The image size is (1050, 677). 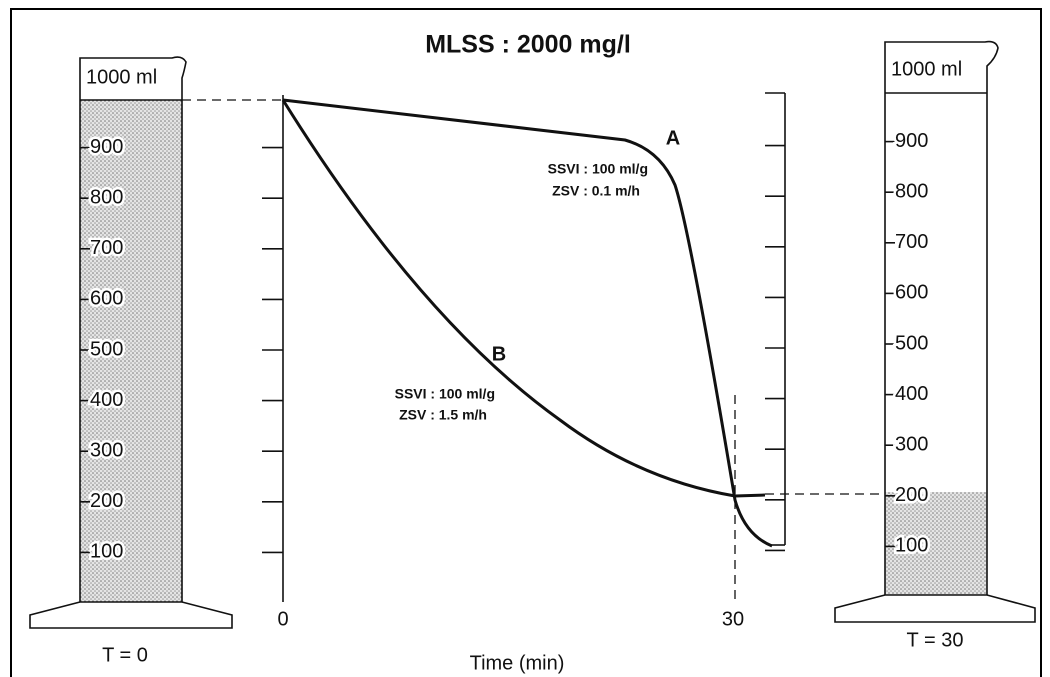 What do you see at coordinates (125, 655) in the screenshot?
I see `caption: T = 0` at bounding box center [125, 655].